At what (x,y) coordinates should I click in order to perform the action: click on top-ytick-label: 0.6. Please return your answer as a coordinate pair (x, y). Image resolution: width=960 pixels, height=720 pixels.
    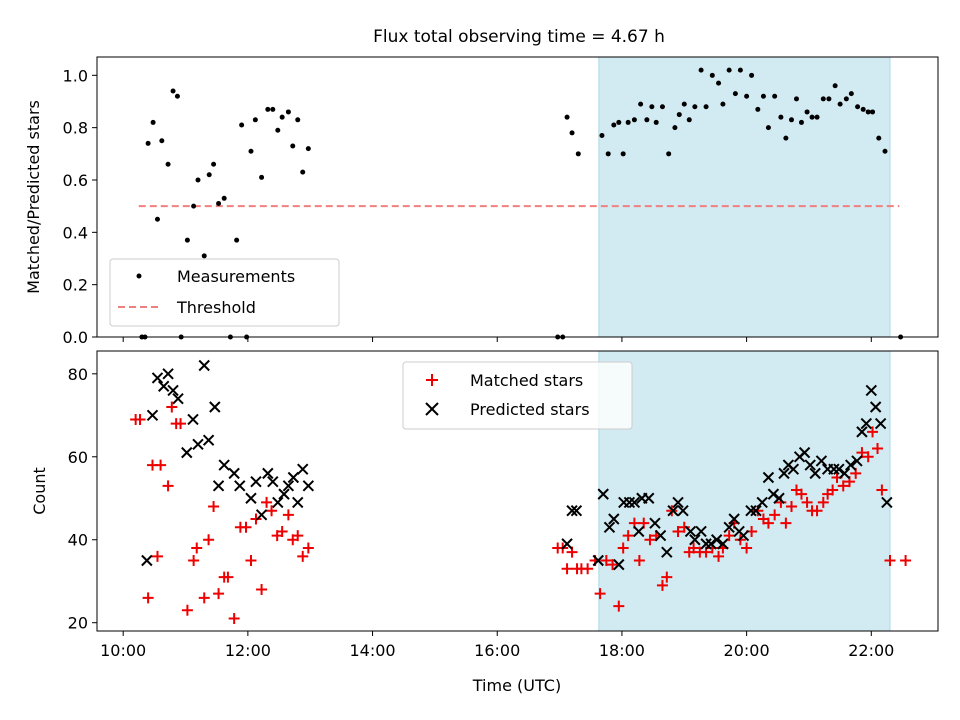
    Looking at the image, I should click on (75, 180).